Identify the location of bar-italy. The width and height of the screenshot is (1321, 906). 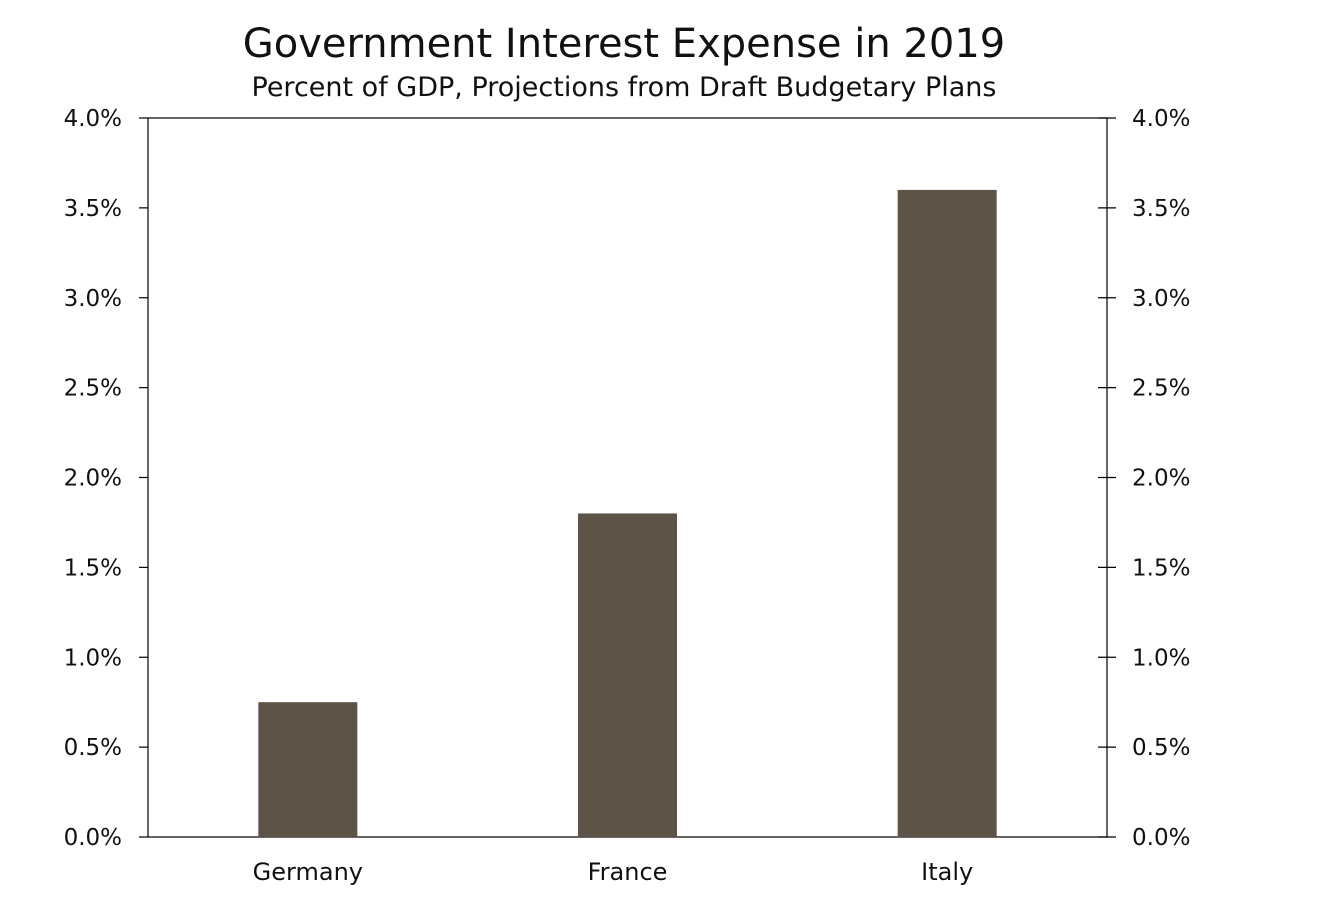
(947, 513).